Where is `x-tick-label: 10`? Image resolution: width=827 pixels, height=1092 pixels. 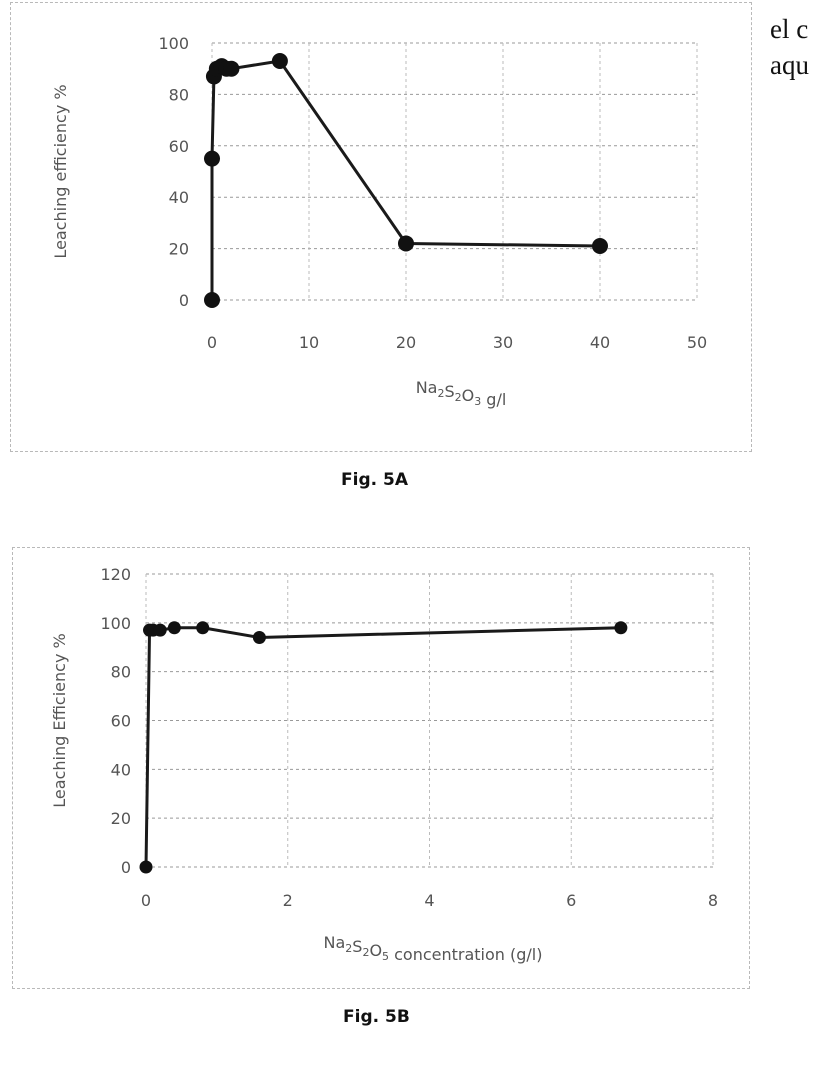
x-tick-label: 10 is located at coordinates (309, 342).